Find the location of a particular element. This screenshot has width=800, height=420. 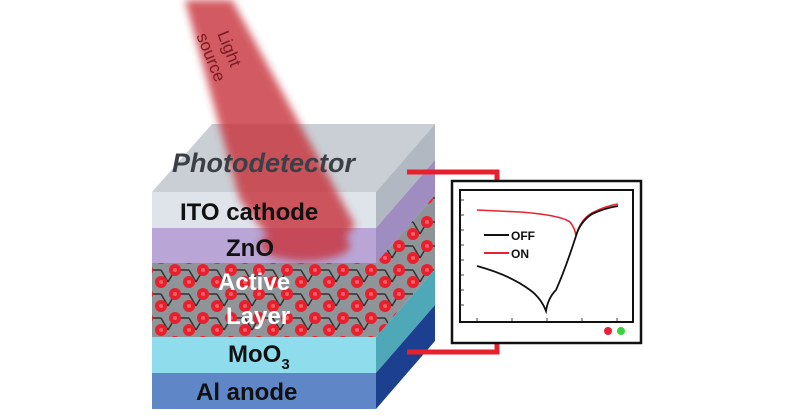

plot-ticks is located at coordinates (539, 260).